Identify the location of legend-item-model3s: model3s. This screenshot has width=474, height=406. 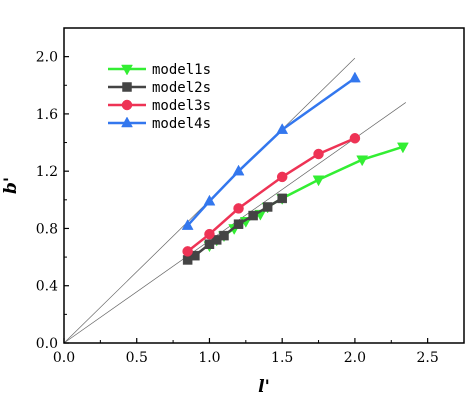
(159, 106).